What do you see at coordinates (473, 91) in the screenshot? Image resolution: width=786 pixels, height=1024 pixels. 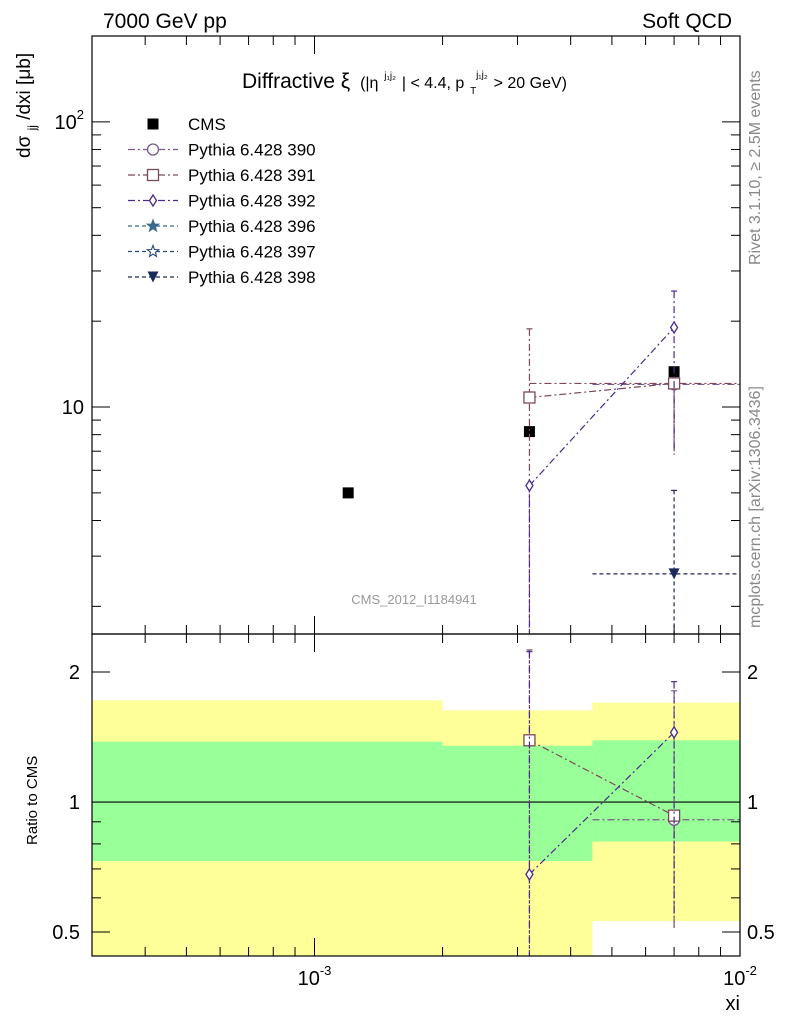 I see `title-cut-b-sub: T` at bounding box center [473, 91].